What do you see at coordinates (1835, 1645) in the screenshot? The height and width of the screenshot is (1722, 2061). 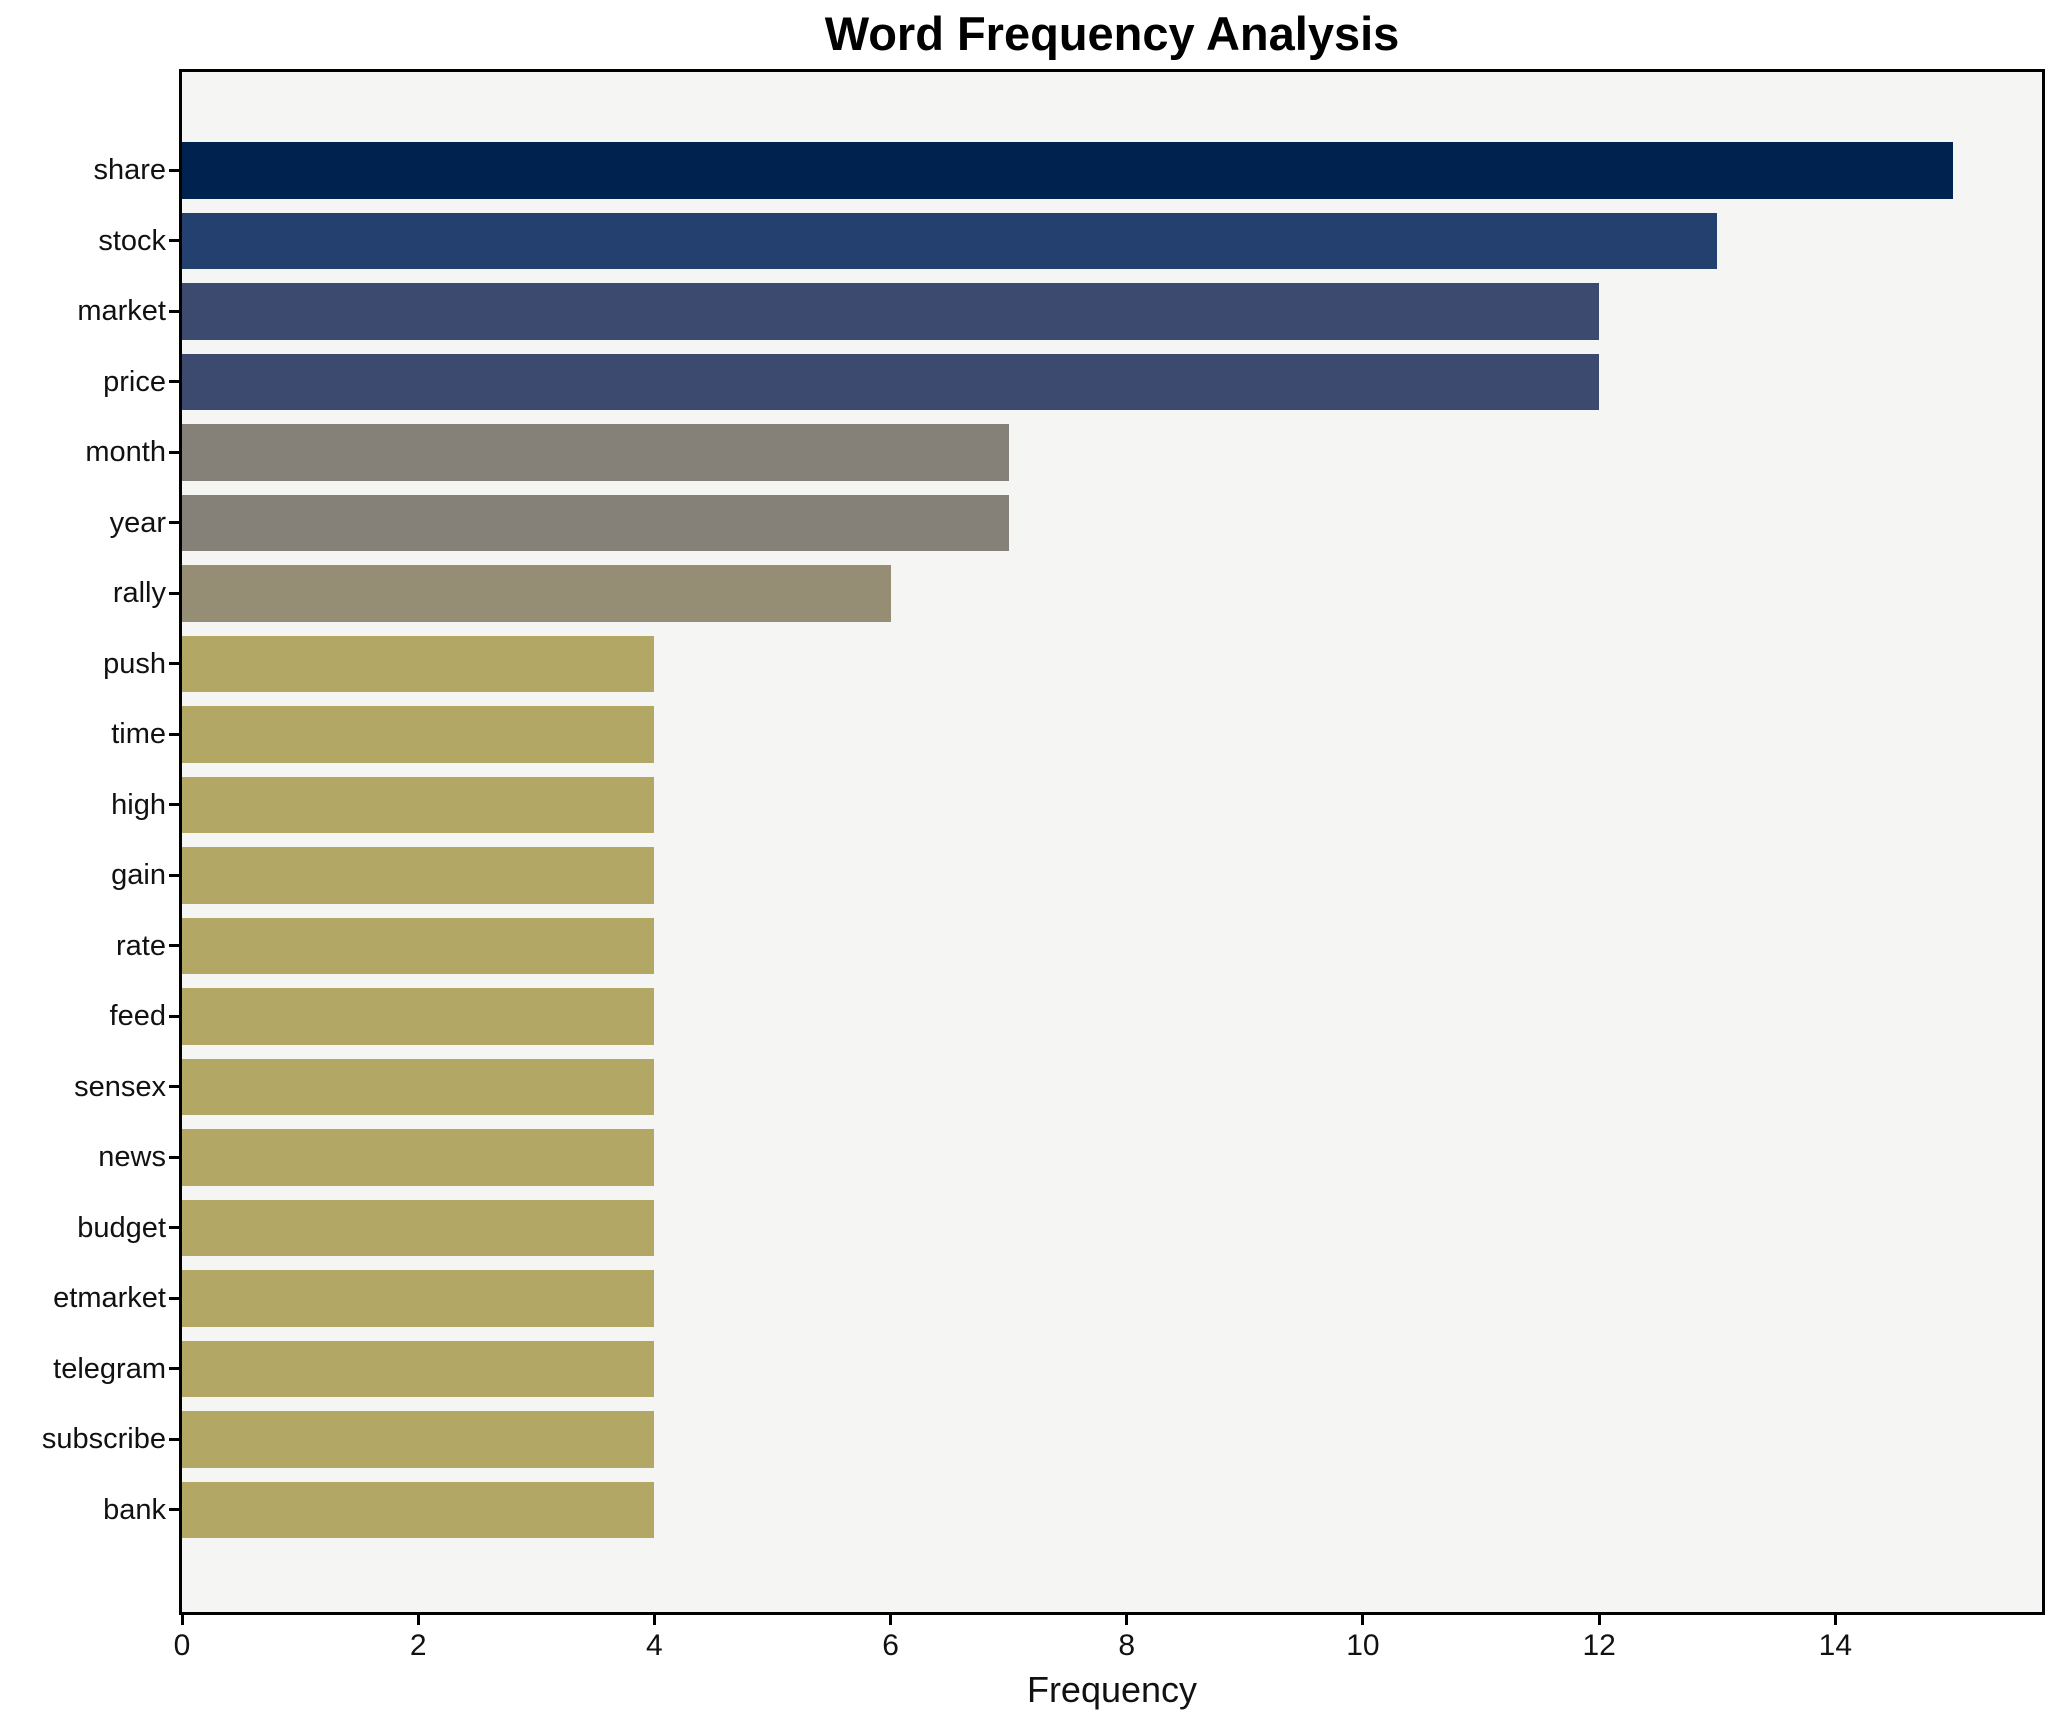 I see `x-tick-label-14: 14` at bounding box center [1835, 1645].